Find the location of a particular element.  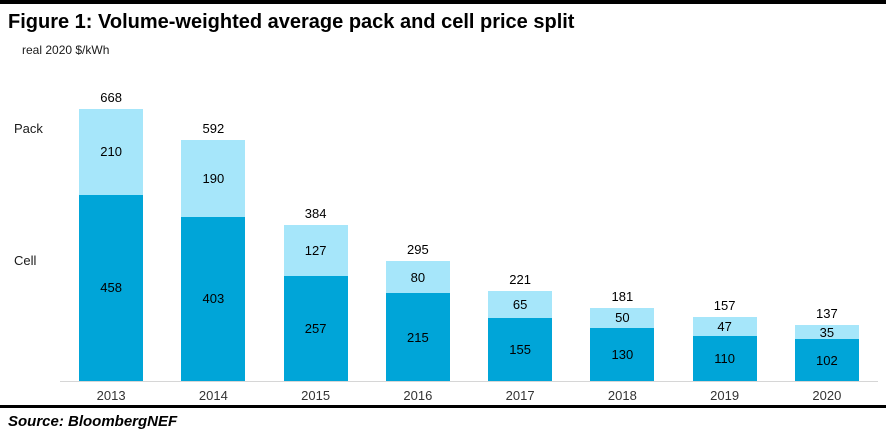

cell-segment: 215 is located at coordinates (417, 337).